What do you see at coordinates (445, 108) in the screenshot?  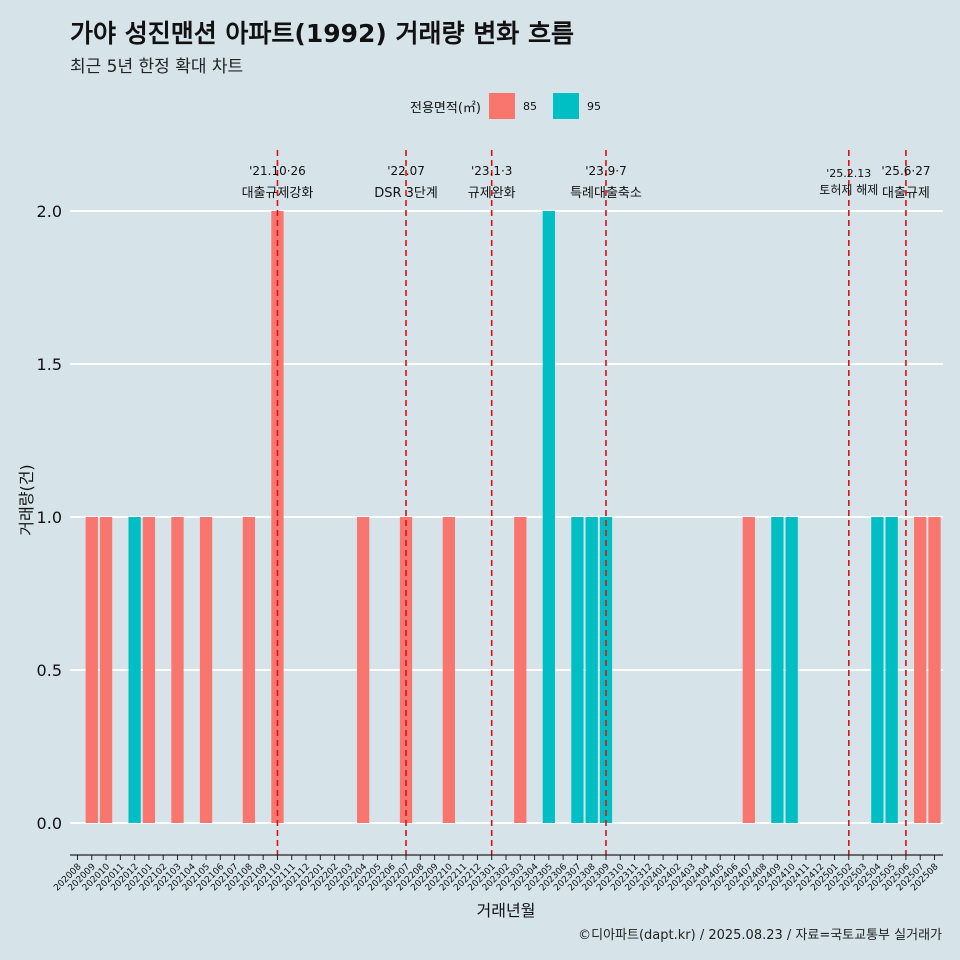 I see `legend-title: 전용면적(㎡)` at bounding box center [445, 108].